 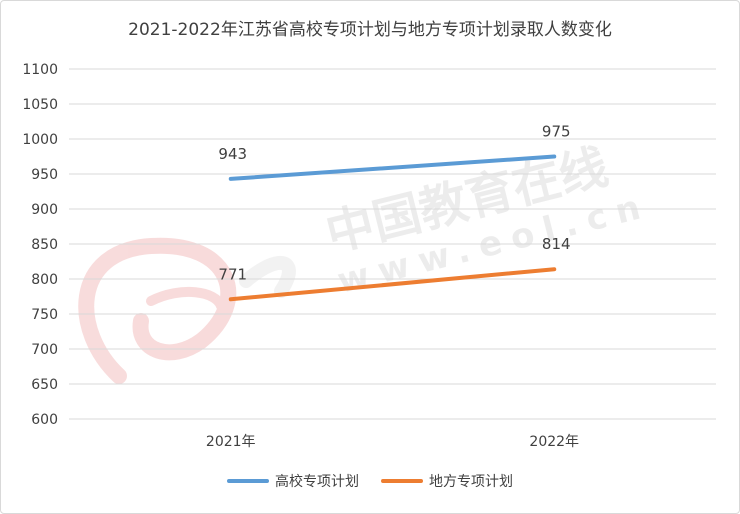 I want to click on data-label-0-1: 975, so click(x=556, y=132).